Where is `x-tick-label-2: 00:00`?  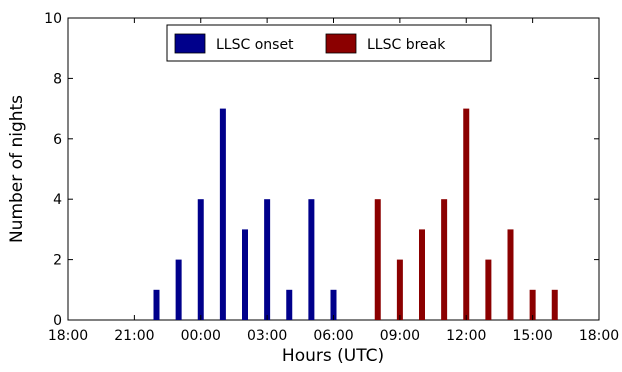
x-tick-label-2: 00:00 is located at coordinates (201, 336).